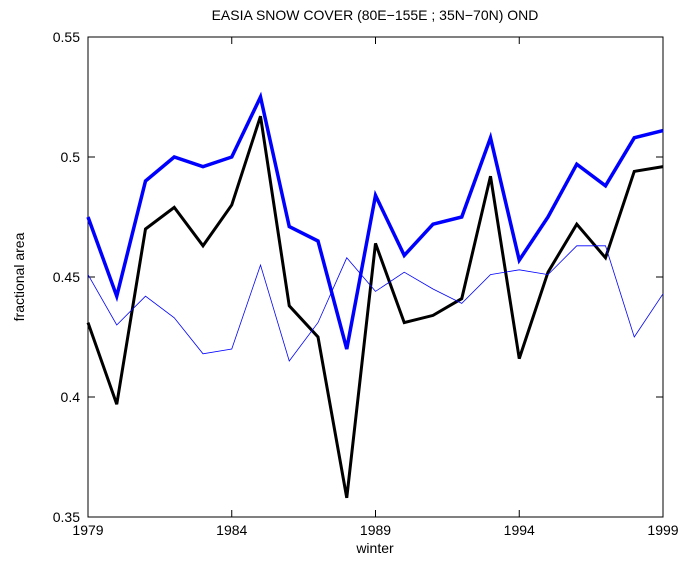 This screenshot has width=683, height=563. Describe the element at coordinates (375, 530) in the screenshot. I see `x-tick-label: 1989` at that location.